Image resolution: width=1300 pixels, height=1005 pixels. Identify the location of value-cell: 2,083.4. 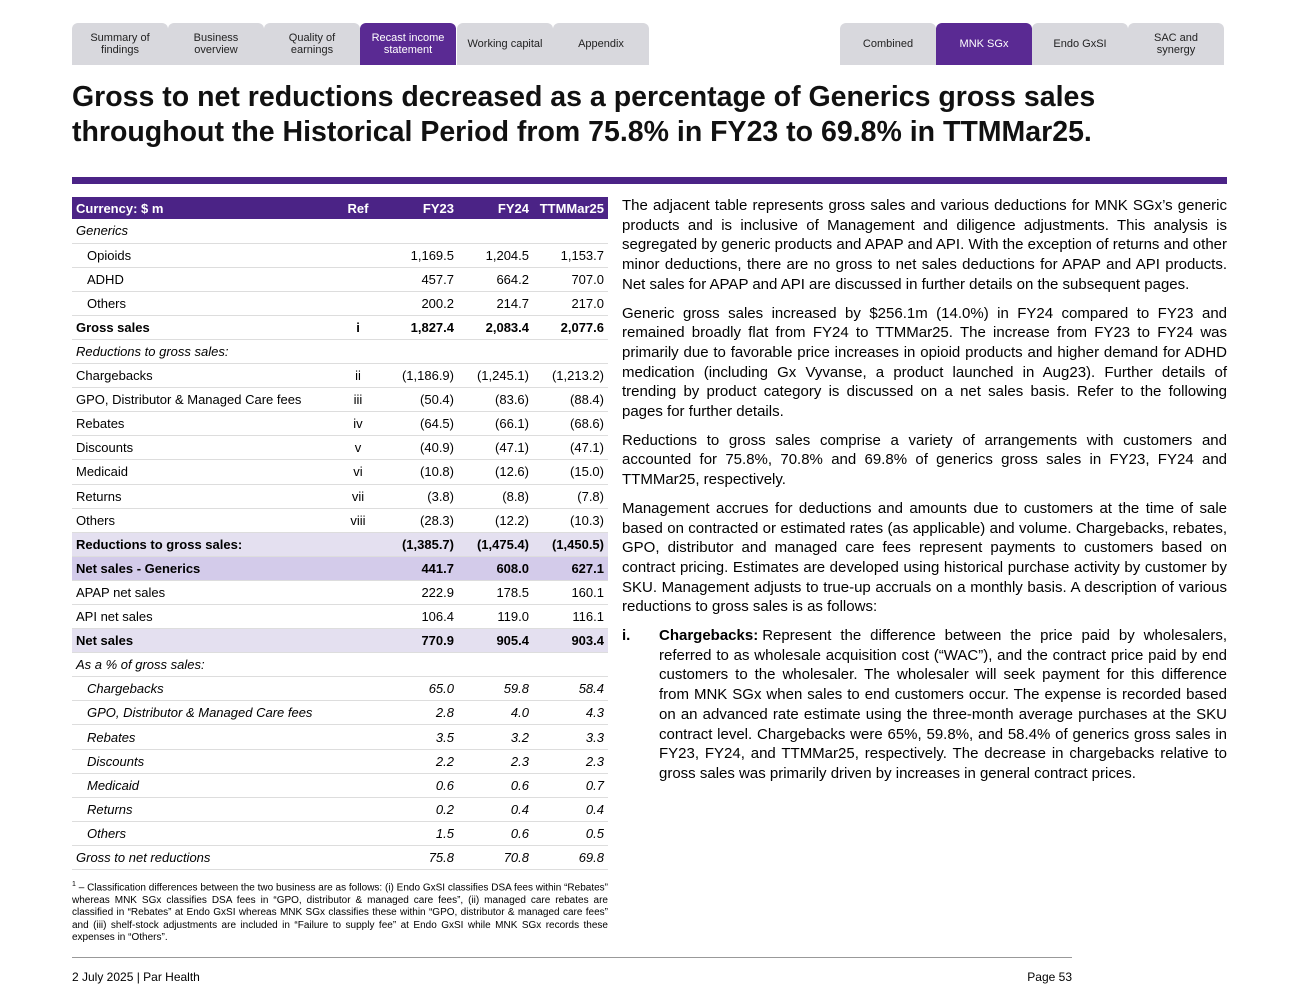
(495, 327).